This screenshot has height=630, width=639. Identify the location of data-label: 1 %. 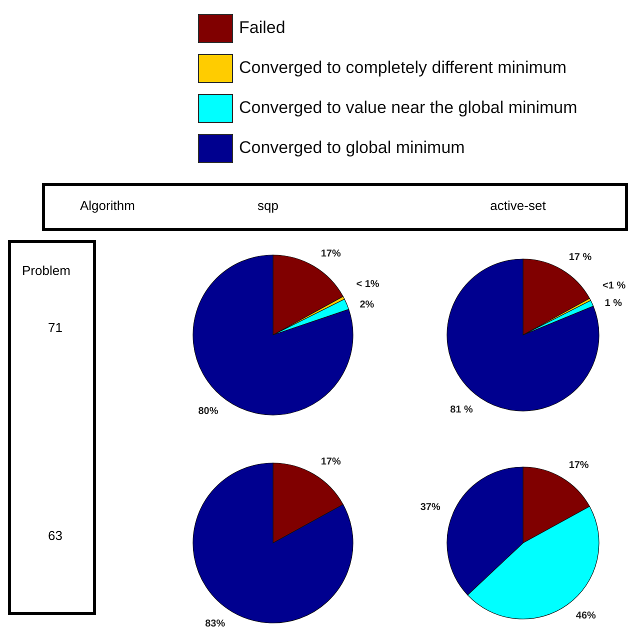
(613, 303).